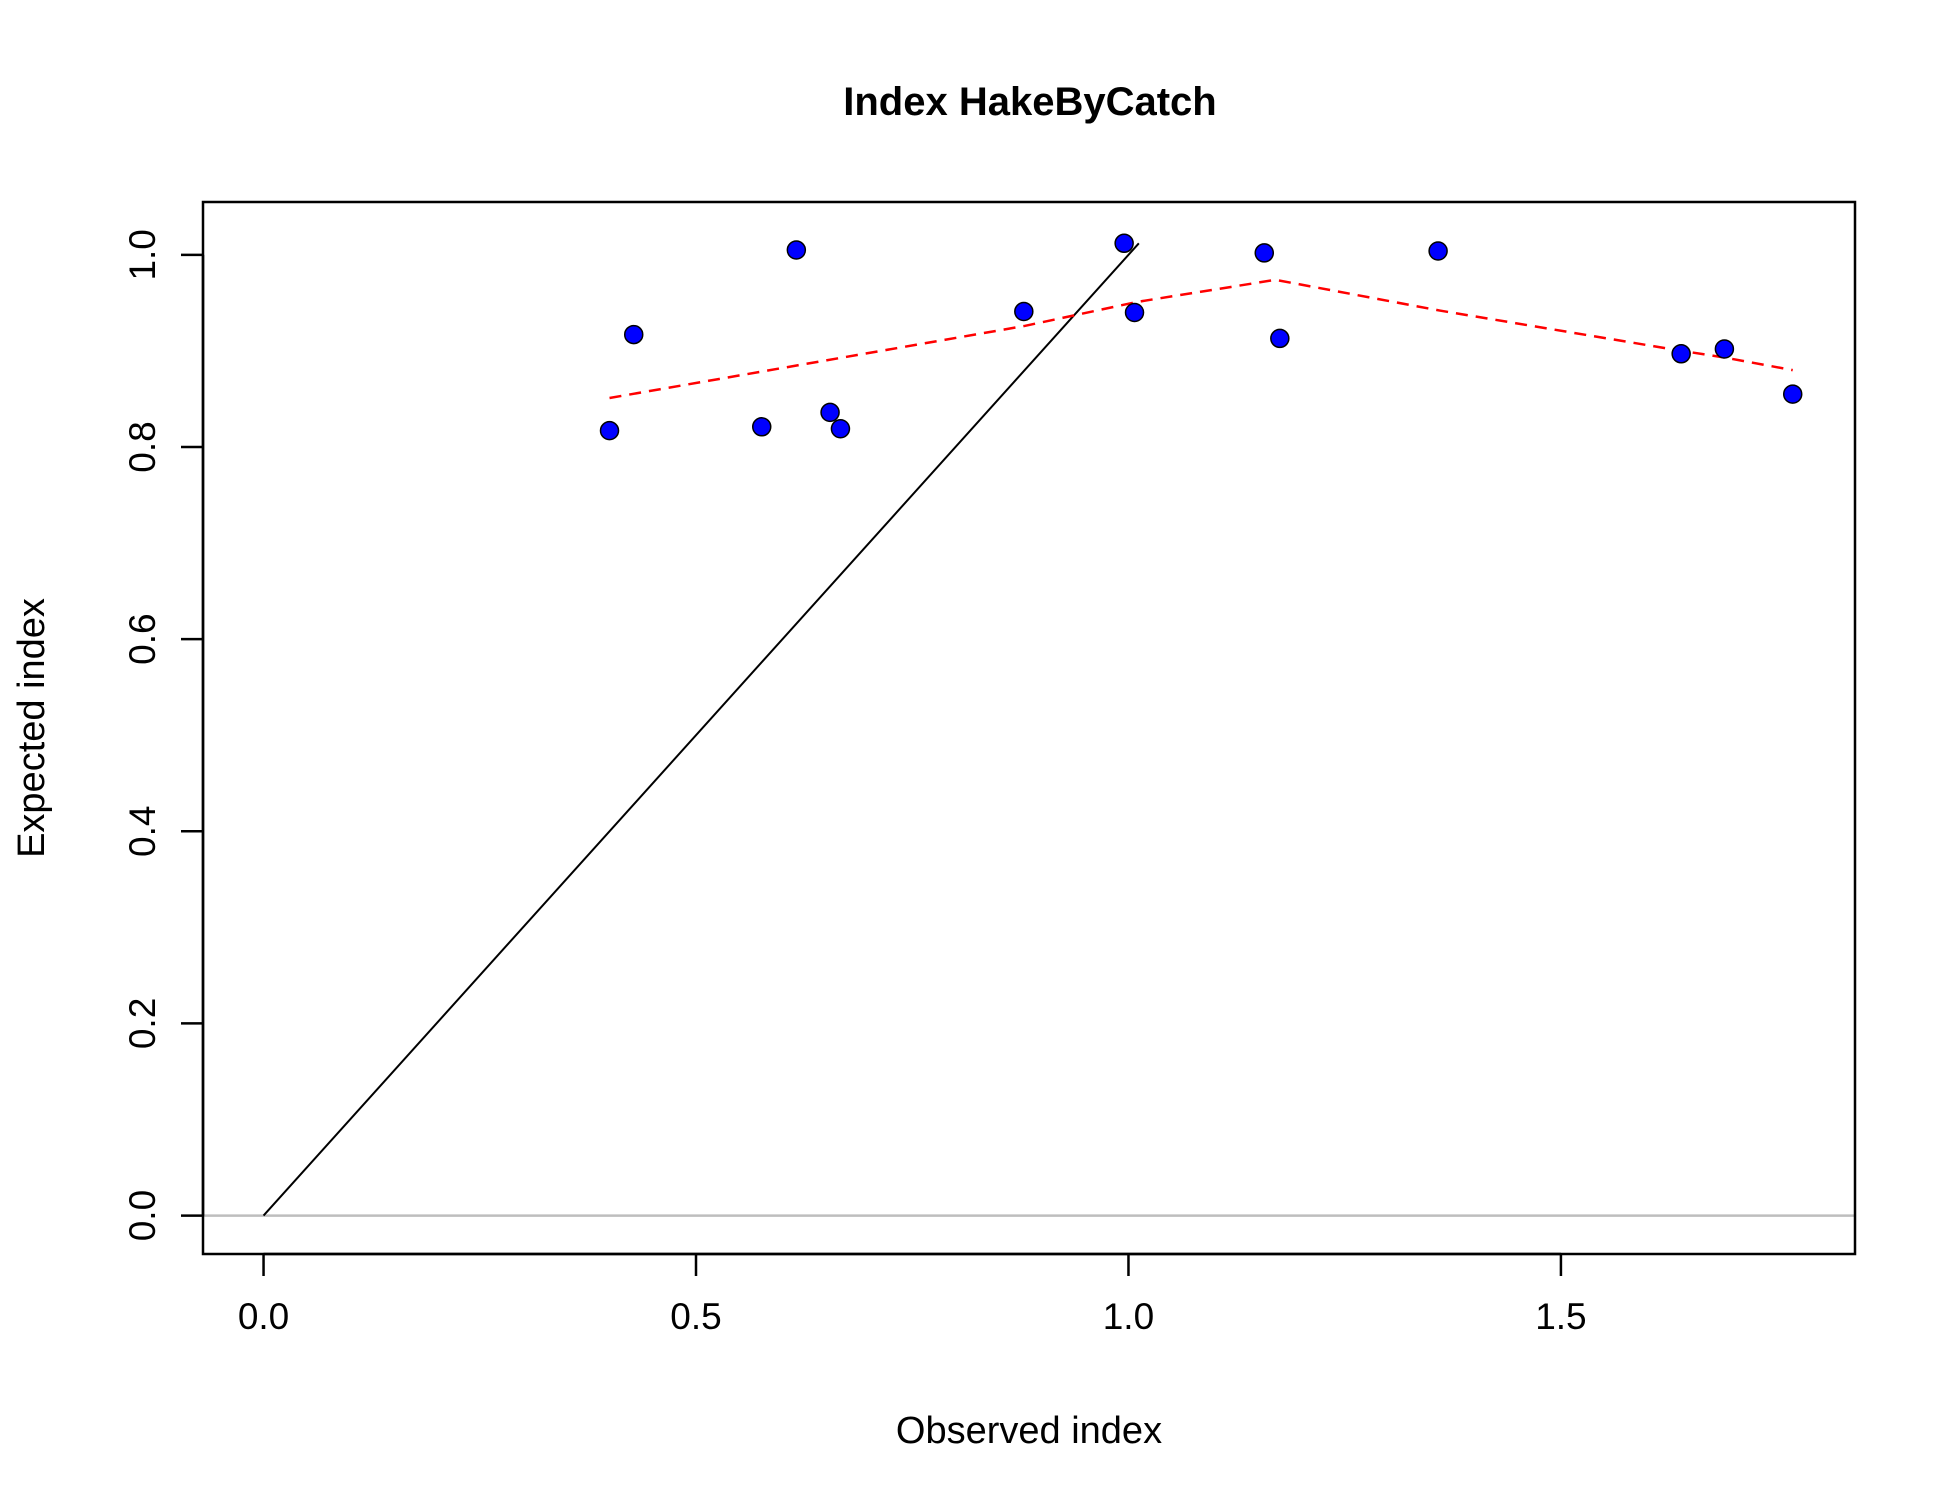  Describe the element at coordinates (32, 728) in the screenshot. I see `y-axis-label: Expected index` at that location.